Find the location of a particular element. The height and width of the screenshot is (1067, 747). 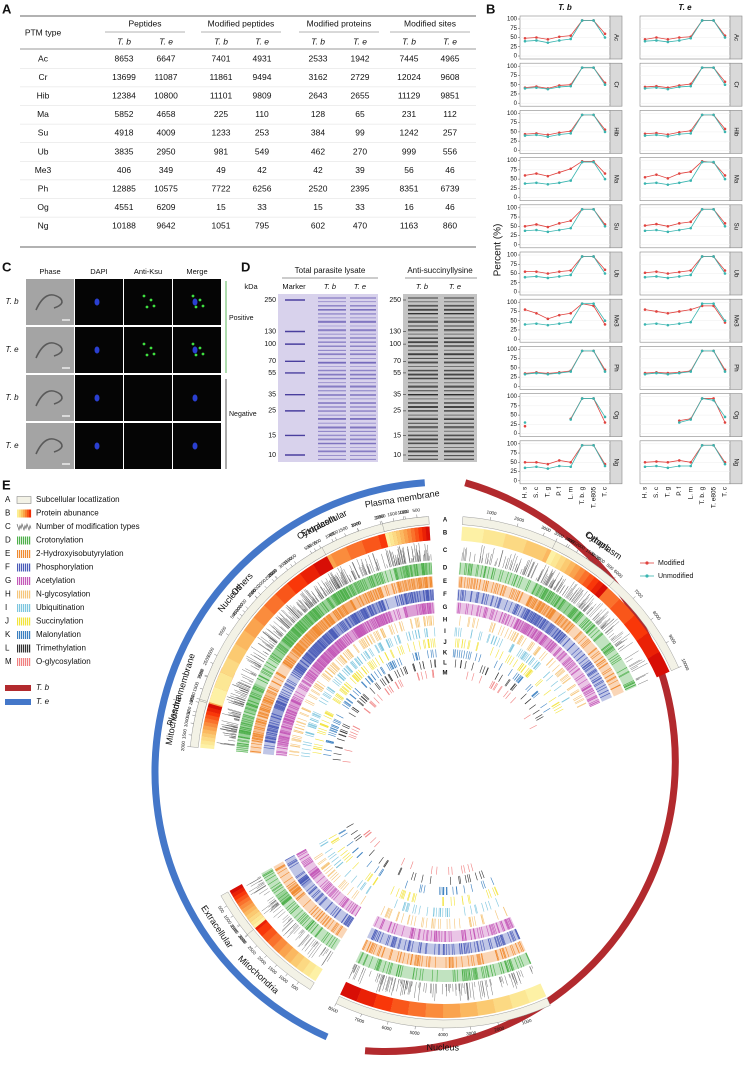

sector-tick-label: 5000 is located at coordinates (595, 556).